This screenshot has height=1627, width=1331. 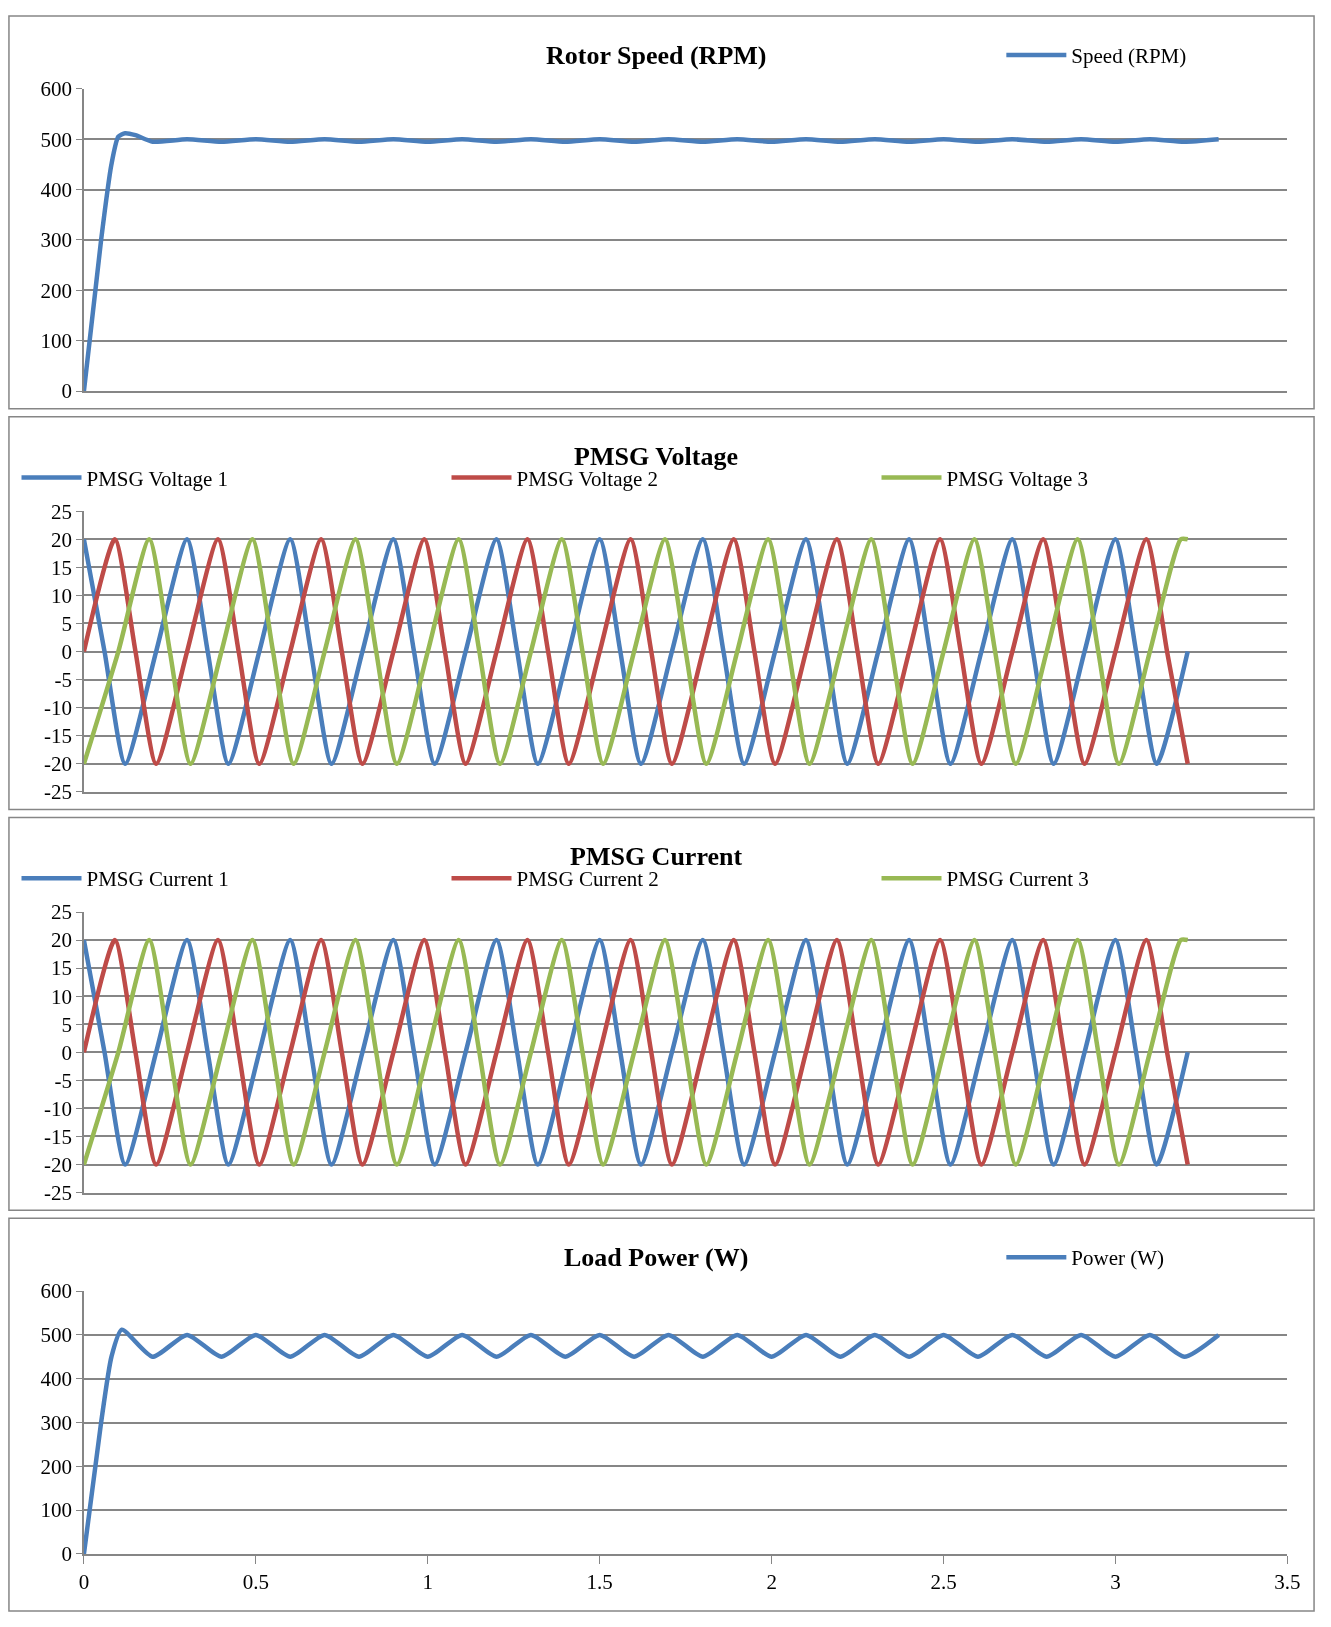 What do you see at coordinates (1017, 879) in the screenshot?
I see `legend-label: PMSG Current 3` at bounding box center [1017, 879].